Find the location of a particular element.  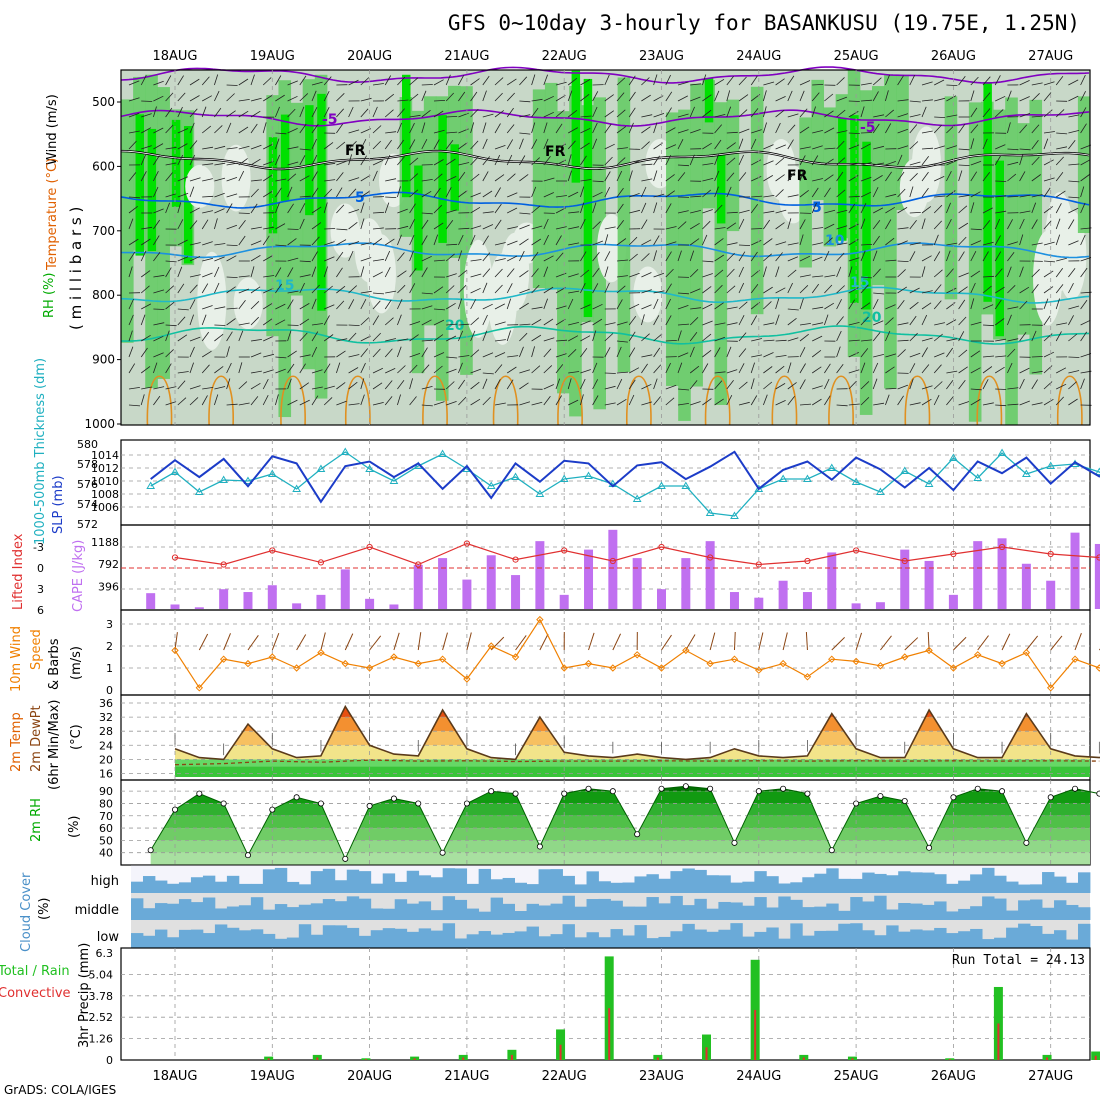

date-label: 21AUG is located at coordinates (466, 56).